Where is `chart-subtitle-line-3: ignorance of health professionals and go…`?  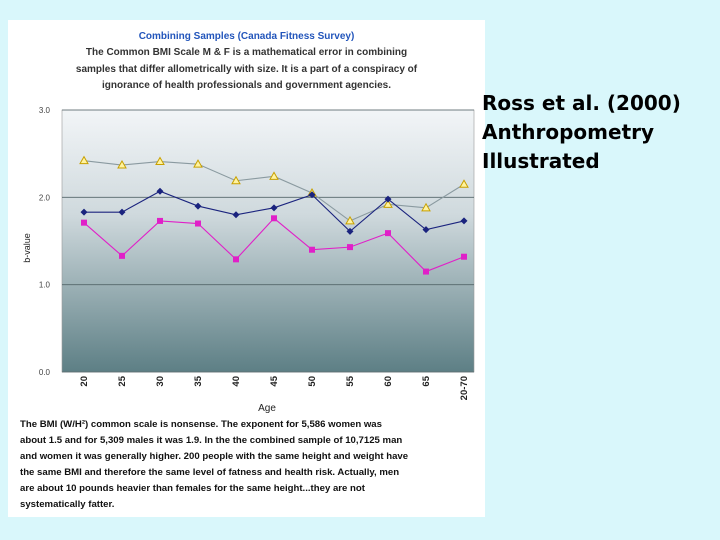 chart-subtitle-line-3: ignorance of health professionals and go… is located at coordinates (246, 85).